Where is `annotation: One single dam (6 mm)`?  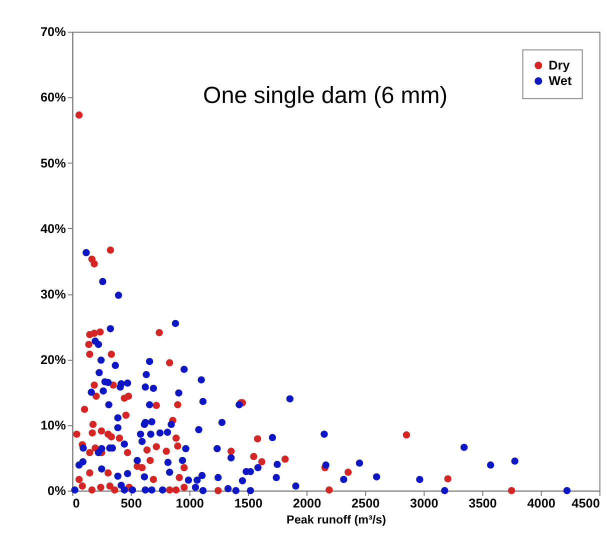
annotation: One single dam (6 mm) is located at coordinates (325, 95).